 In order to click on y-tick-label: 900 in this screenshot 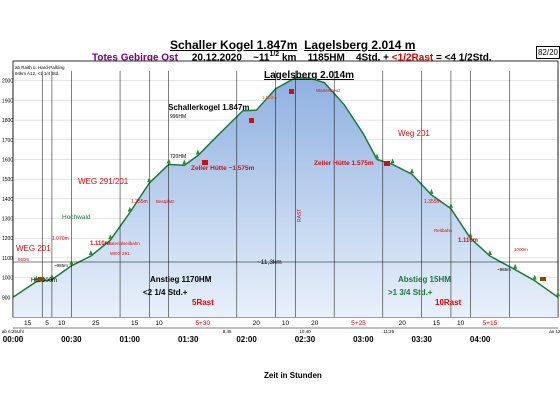, I will do `click(6, 298)`.